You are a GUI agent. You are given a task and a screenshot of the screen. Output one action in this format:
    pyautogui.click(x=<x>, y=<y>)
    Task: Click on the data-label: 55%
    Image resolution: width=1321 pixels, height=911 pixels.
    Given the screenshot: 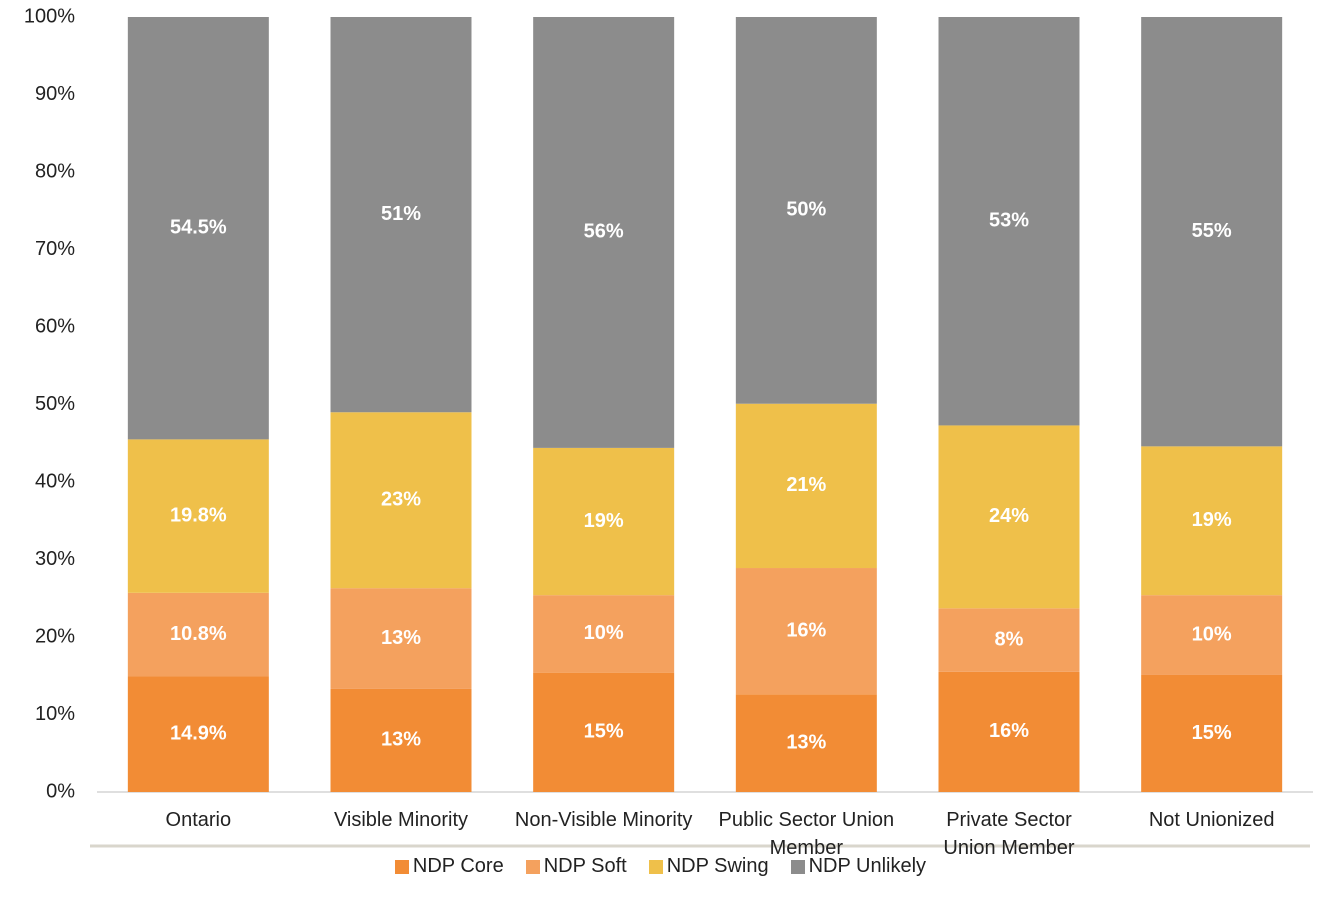 What is the action you would take?
    pyautogui.click(x=1212, y=231)
    